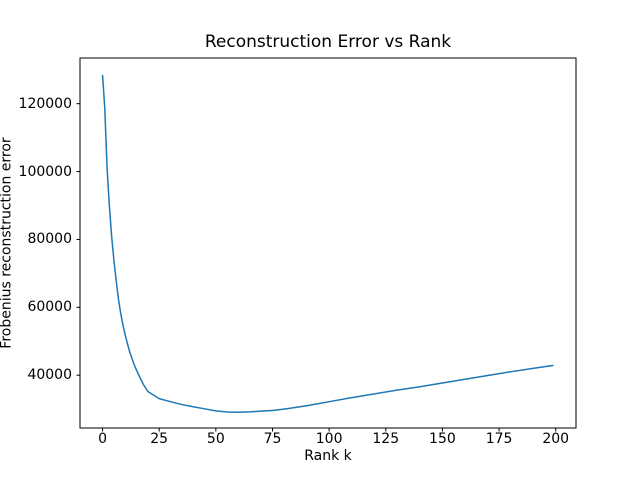  What do you see at coordinates (45, 103) in the screenshot?
I see `y-tick-label: 120000` at bounding box center [45, 103].